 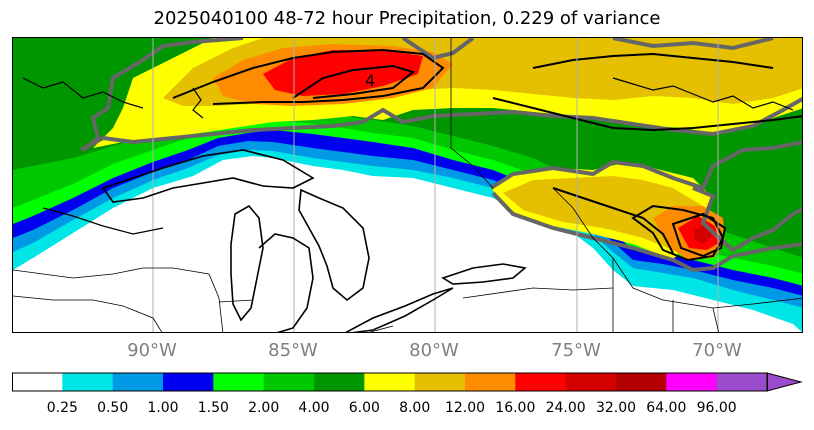 I want to click on lake-erie, so click(x=399, y=309).